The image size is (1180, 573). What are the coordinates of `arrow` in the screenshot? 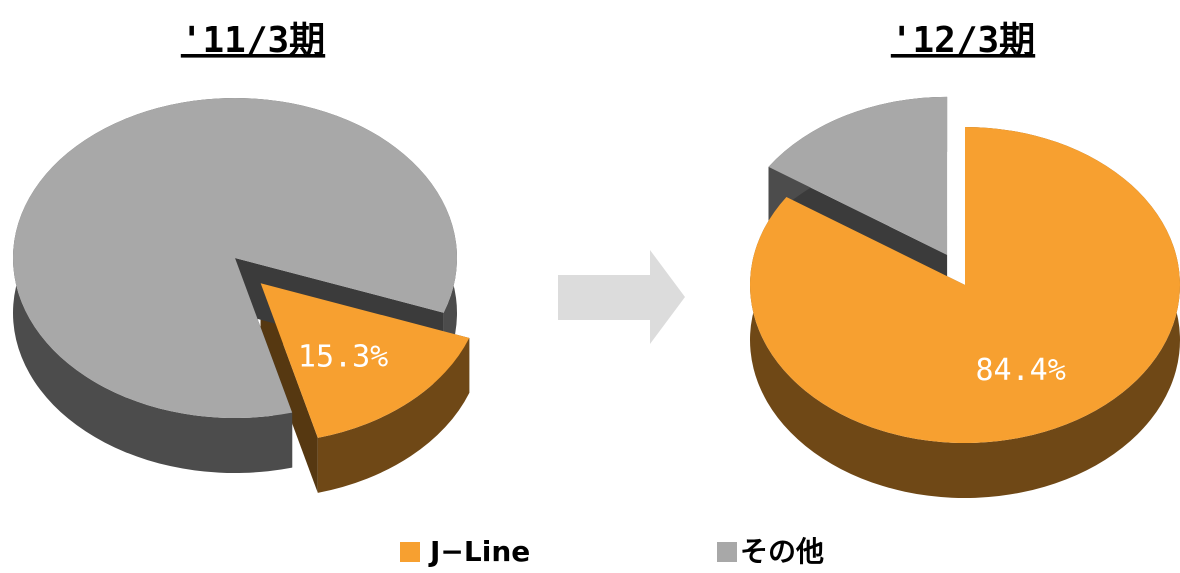 It's located at (621, 297).